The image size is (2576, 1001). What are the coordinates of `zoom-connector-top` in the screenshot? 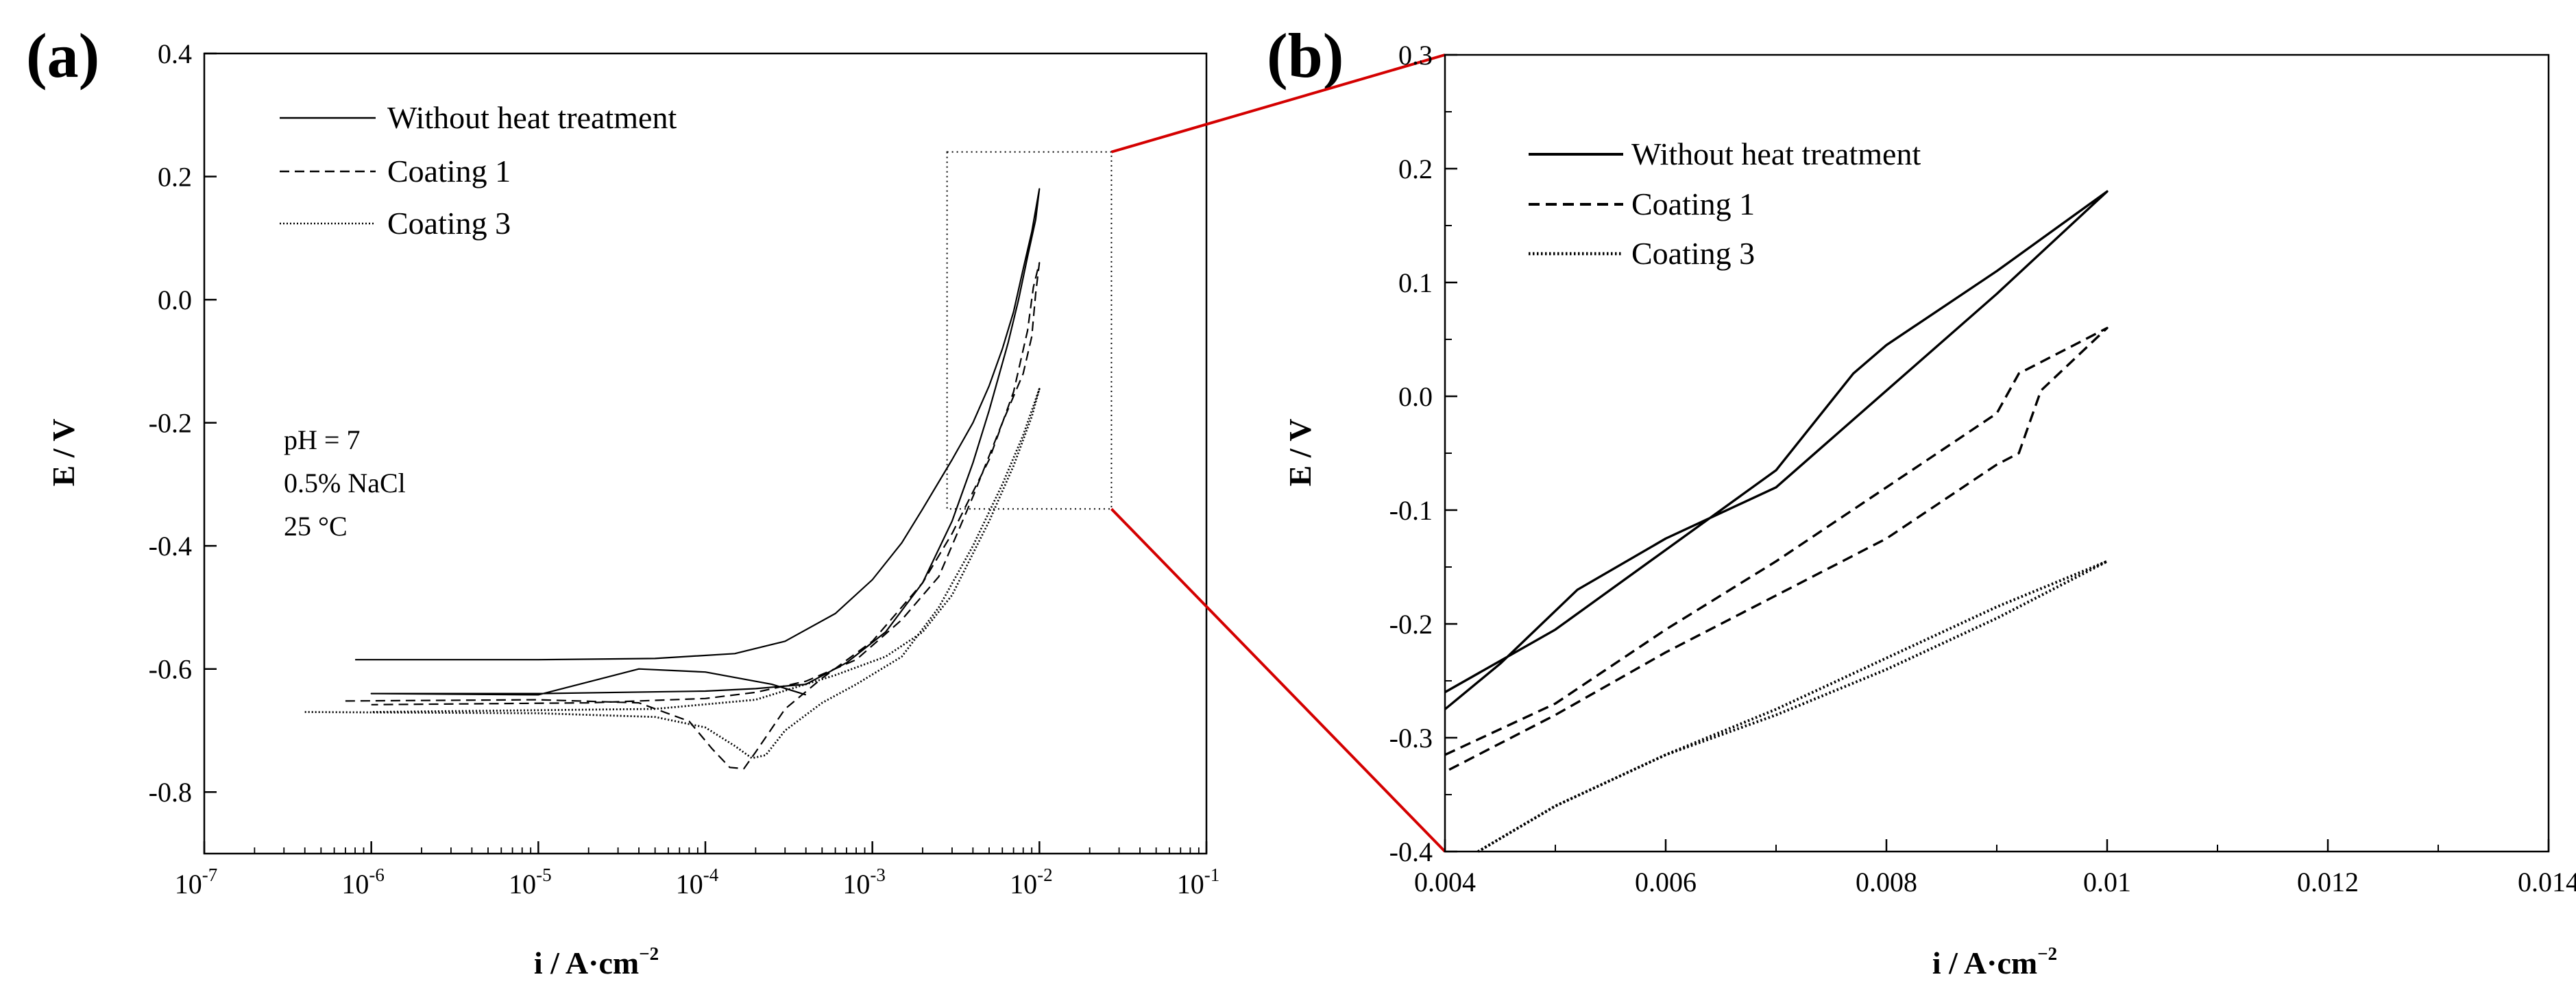 It's located at (1278, 103).